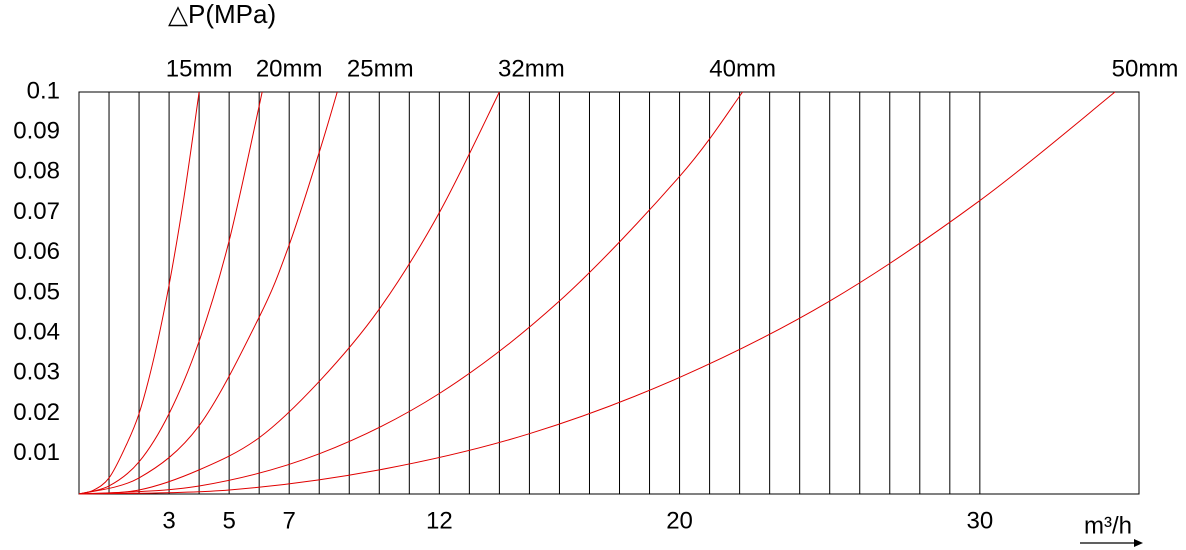  What do you see at coordinates (36, 211) in the screenshot?
I see `y-tick-label: 0.07` at bounding box center [36, 211].